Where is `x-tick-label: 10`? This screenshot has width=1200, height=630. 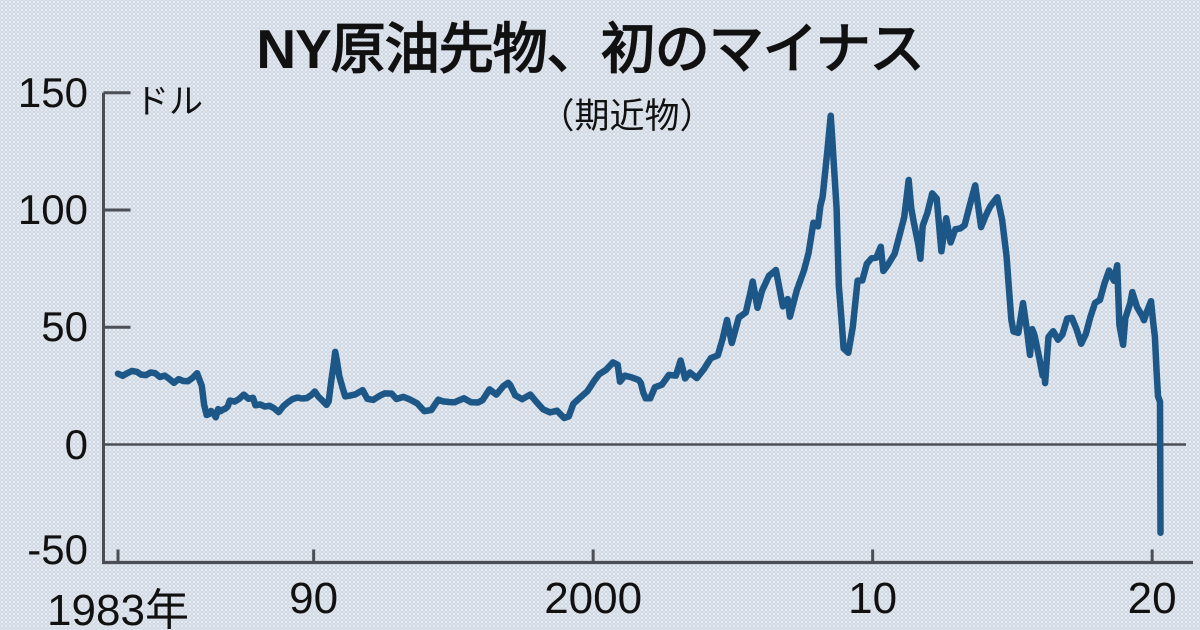 x-tick-label: 10 is located at coordinates (873, 598).